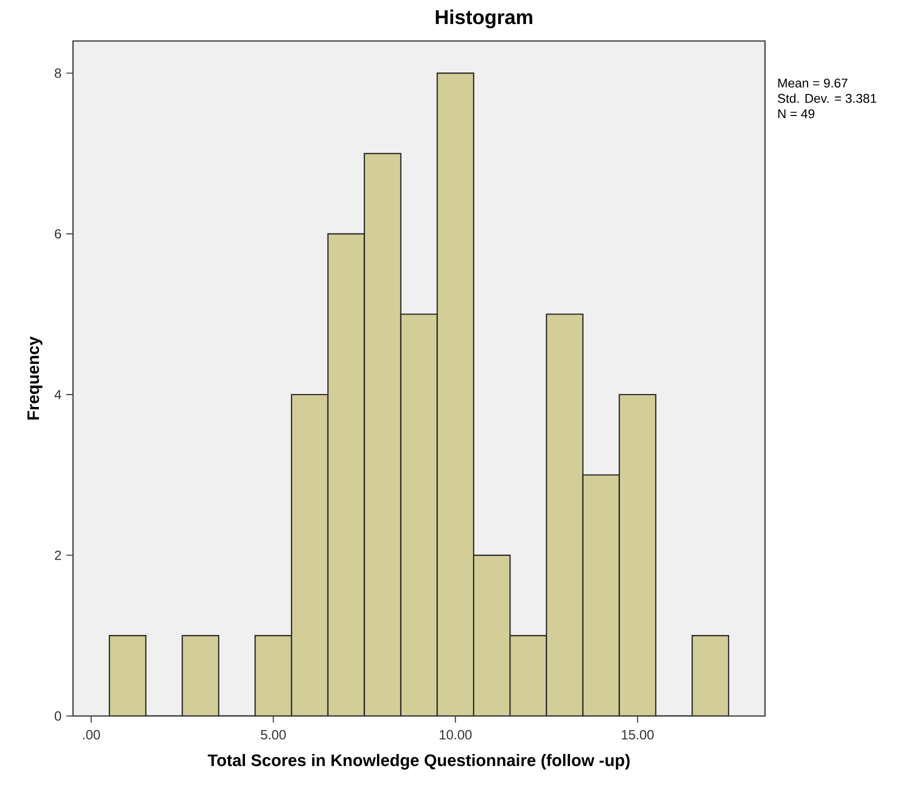 This screenshot has width=917, height=798. Describe the element at coordinates (57, 555) in the screenshot. I see `y-tick-label: 2` at that location.